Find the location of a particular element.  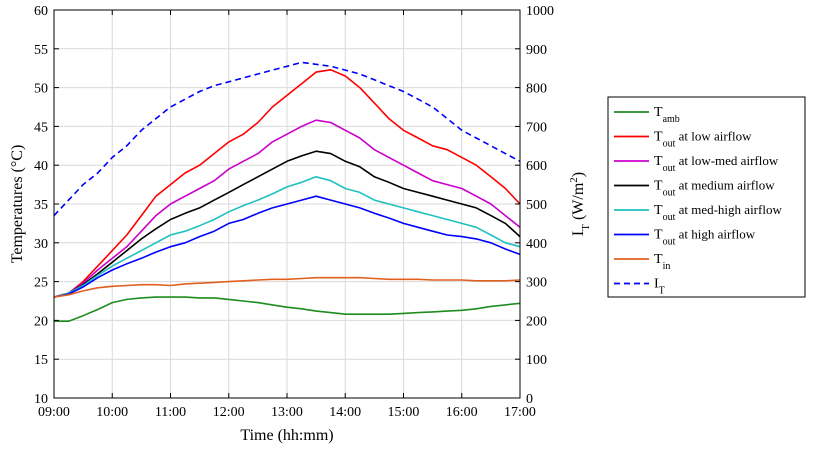

y-left-axis-title: Temperatures (°C) is located at coordinates (17, 204).